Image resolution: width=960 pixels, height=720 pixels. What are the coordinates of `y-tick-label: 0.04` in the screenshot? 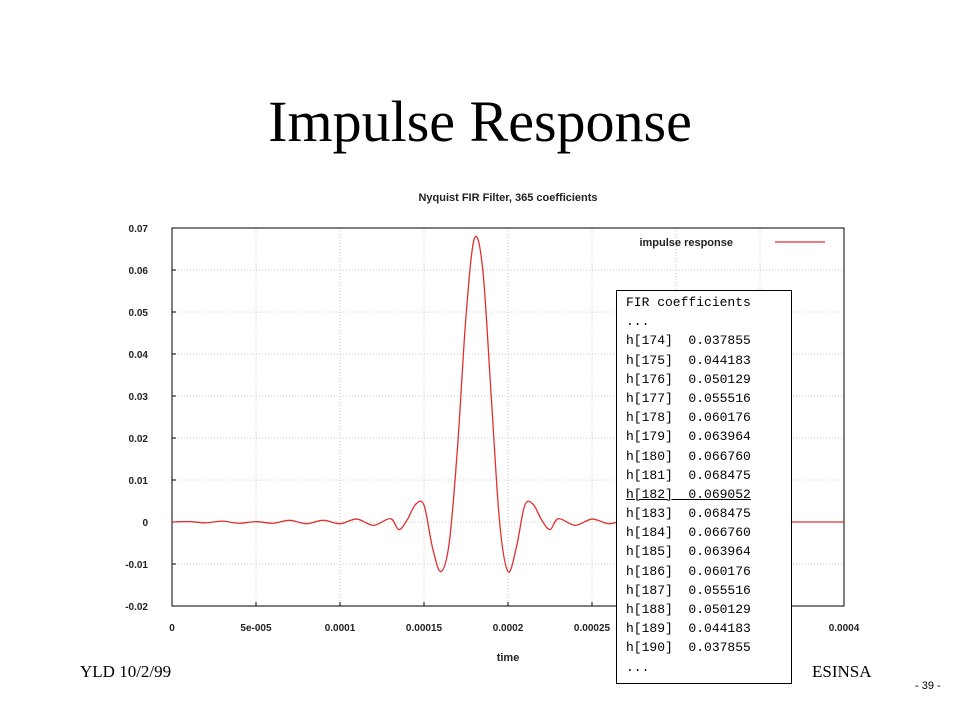 It's located at (139, 355).